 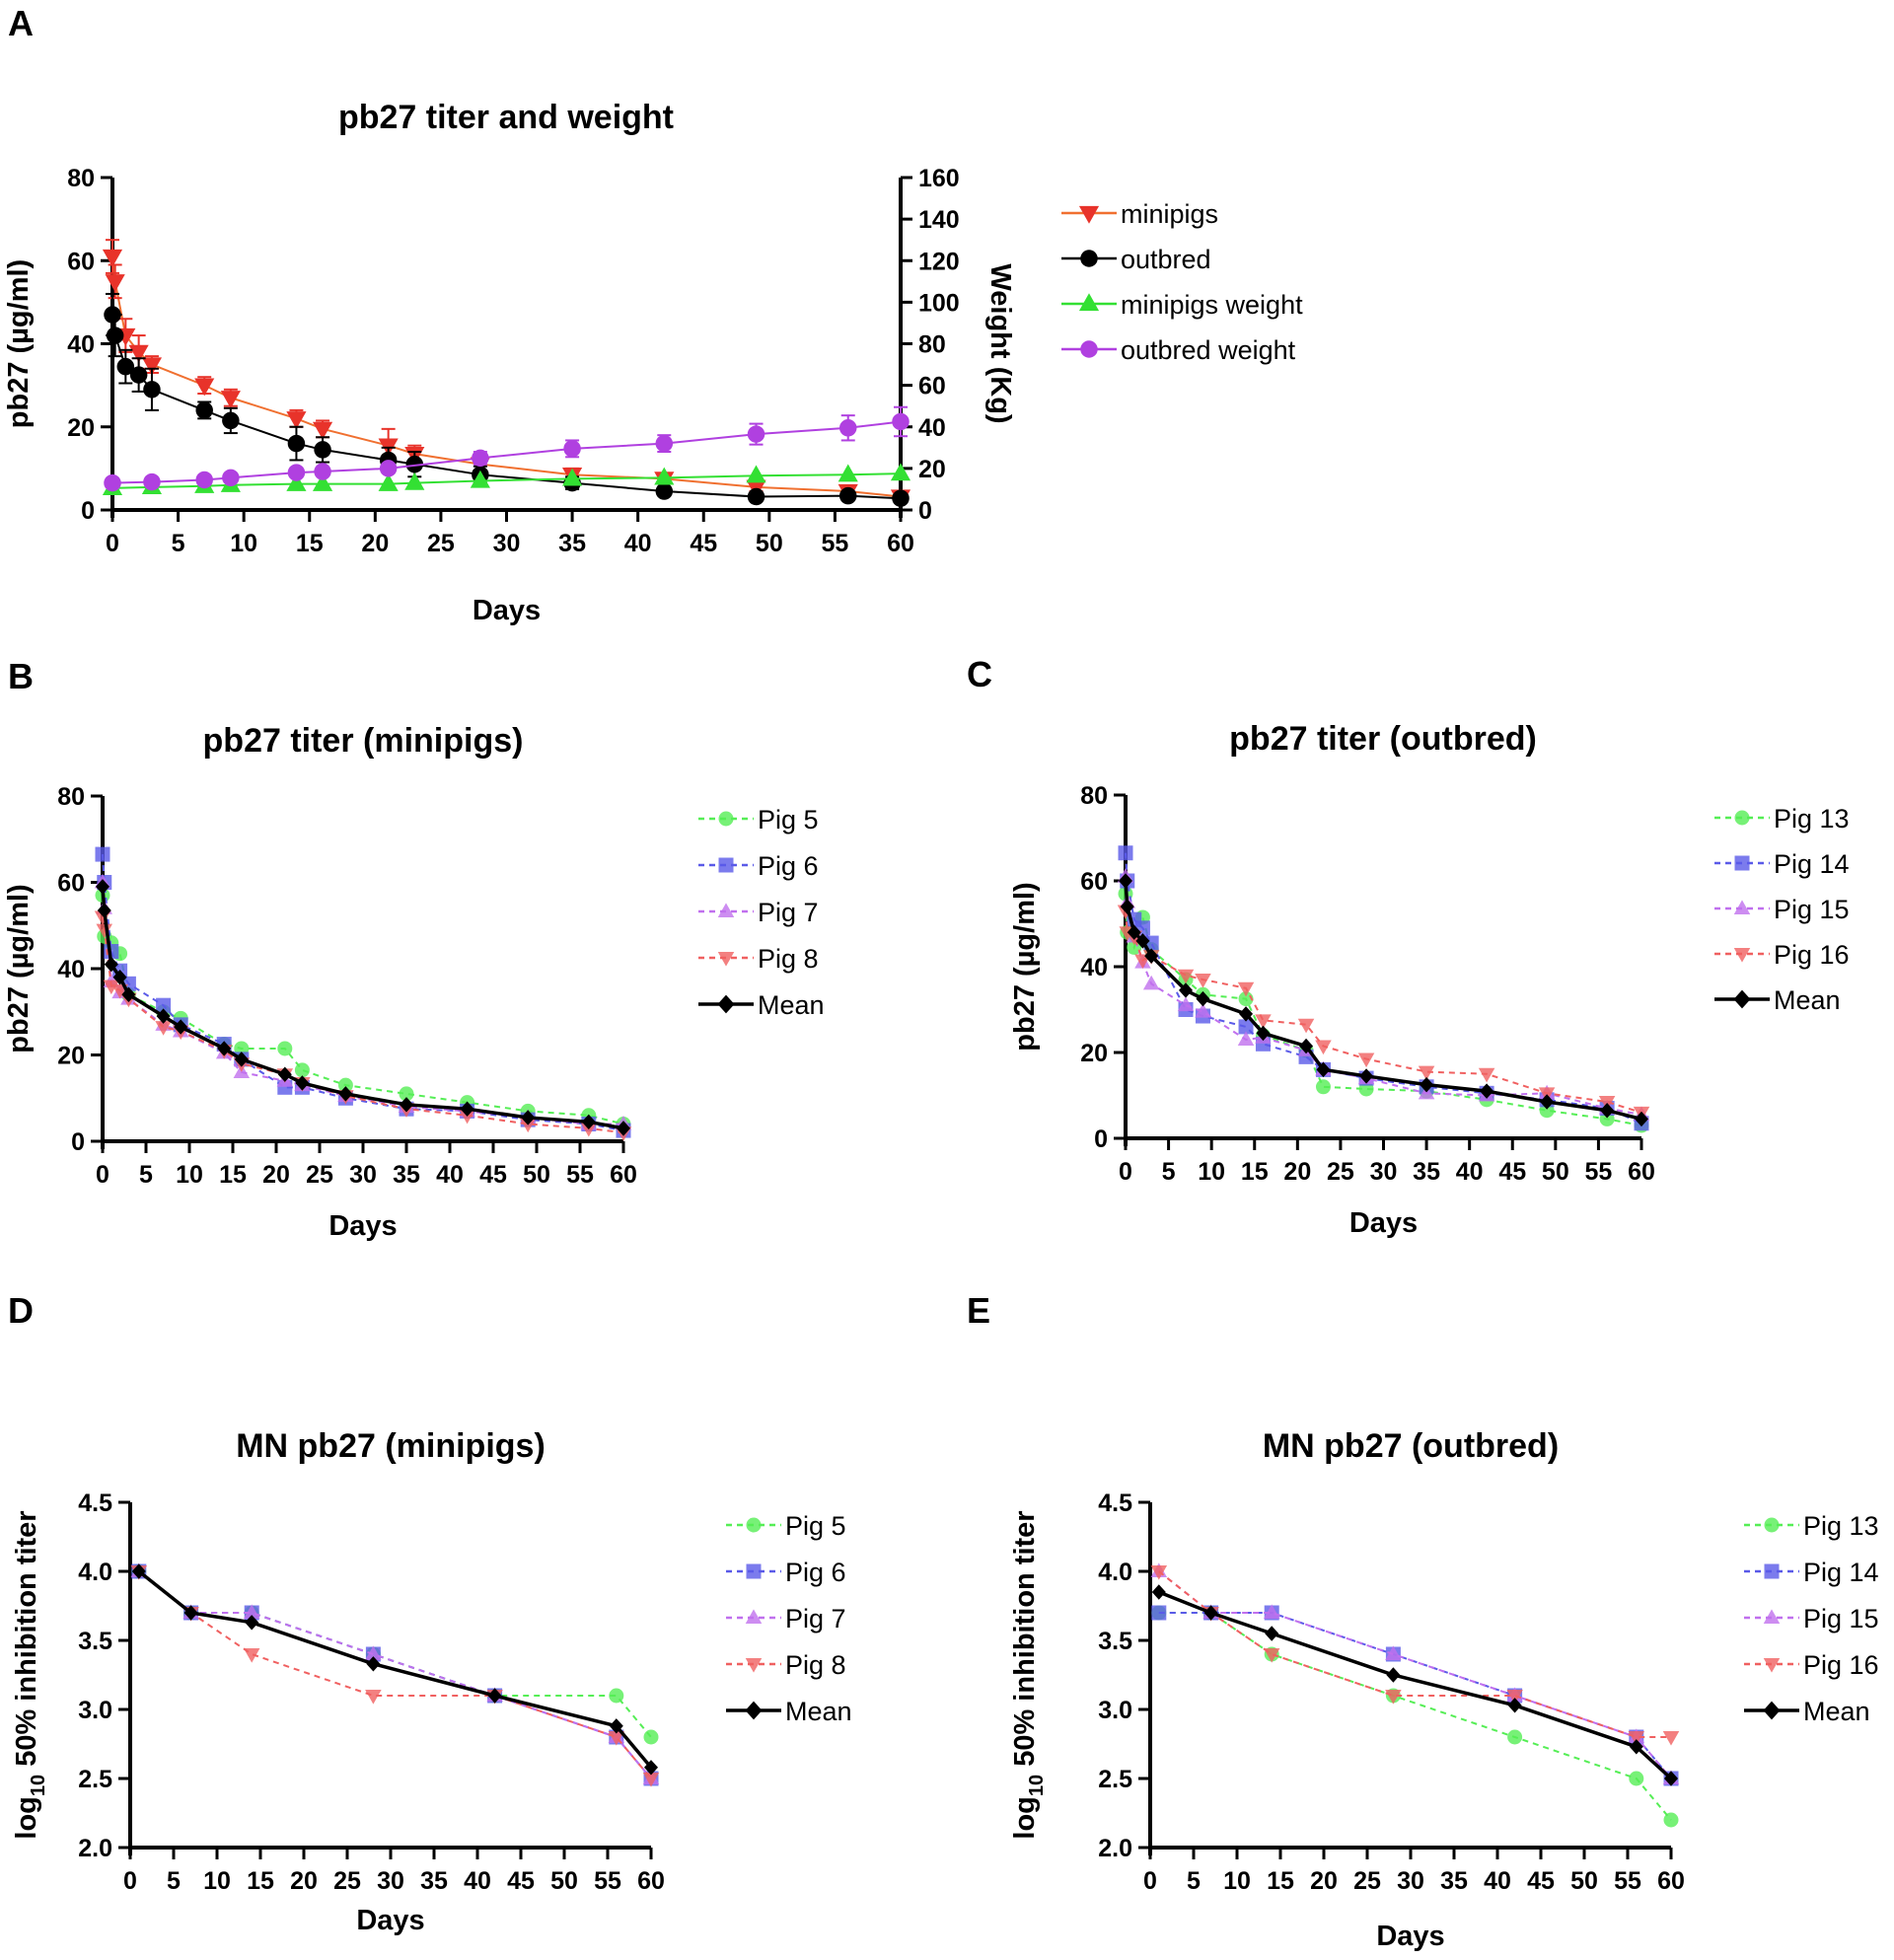 What do you see at coordinates (71, 969) in the screenshot?
I see `y-tick-label: 40` at bounding box center [71, 969].